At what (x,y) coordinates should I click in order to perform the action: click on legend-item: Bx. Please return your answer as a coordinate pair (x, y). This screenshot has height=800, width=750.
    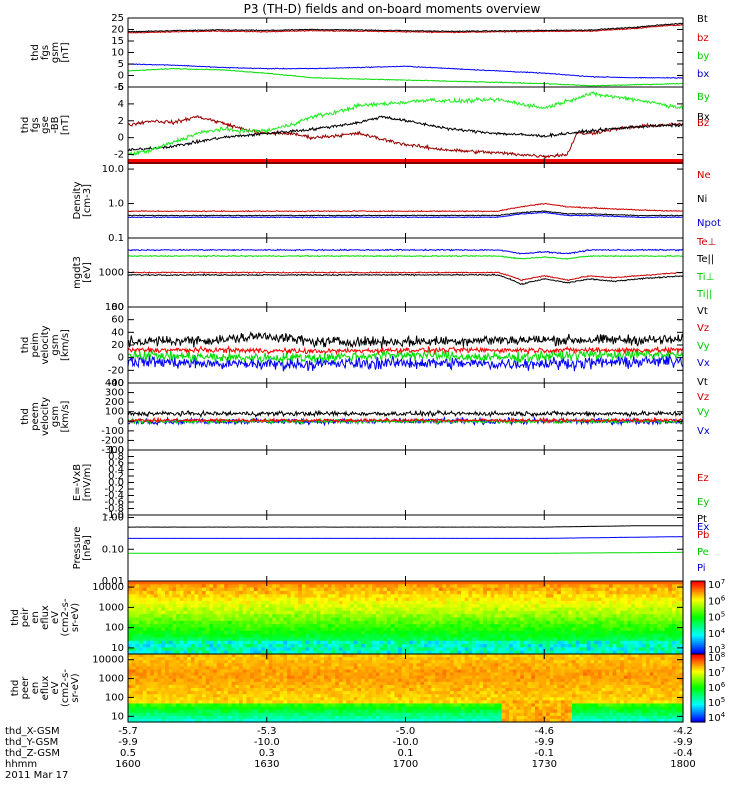
    Looking at the image, I should click on (703, 117).